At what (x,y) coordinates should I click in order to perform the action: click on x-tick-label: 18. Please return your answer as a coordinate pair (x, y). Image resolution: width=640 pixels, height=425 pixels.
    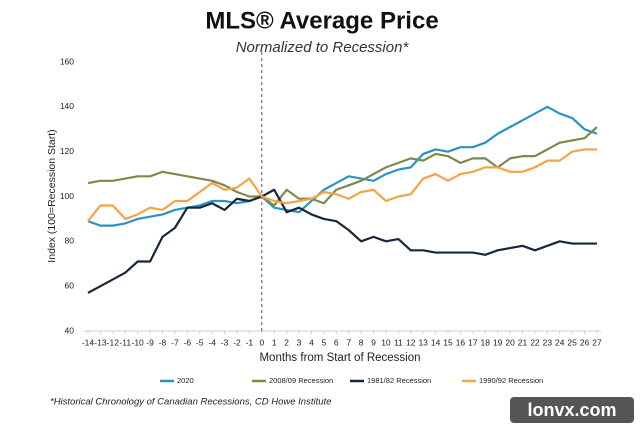
    Looking at the image, I should click on (486, 342).